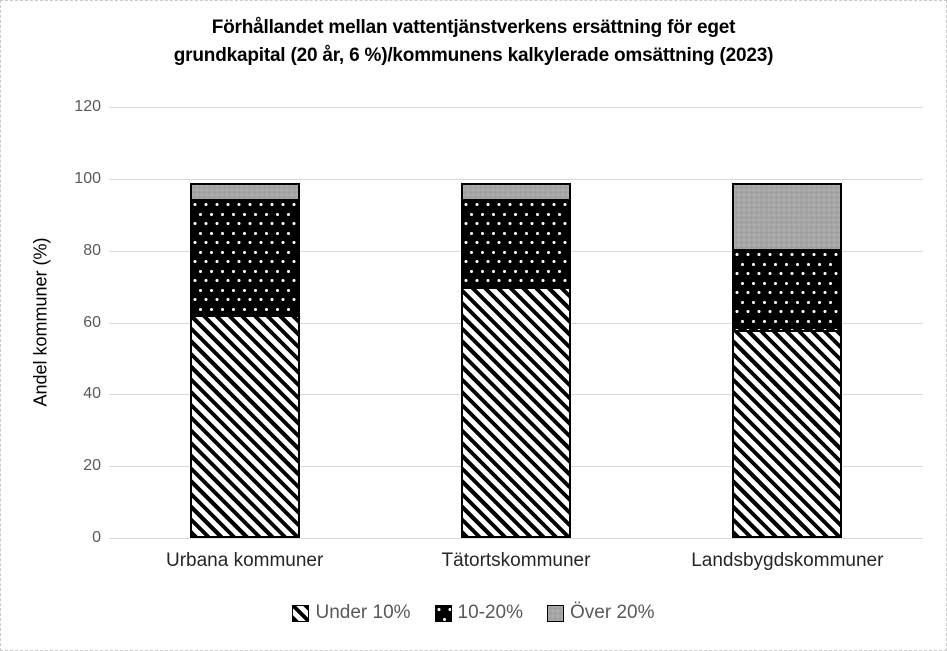 The height and width of the screenshot is (651, 947). I want to click on bar-landsbygdskommuner, so click(787, 360).